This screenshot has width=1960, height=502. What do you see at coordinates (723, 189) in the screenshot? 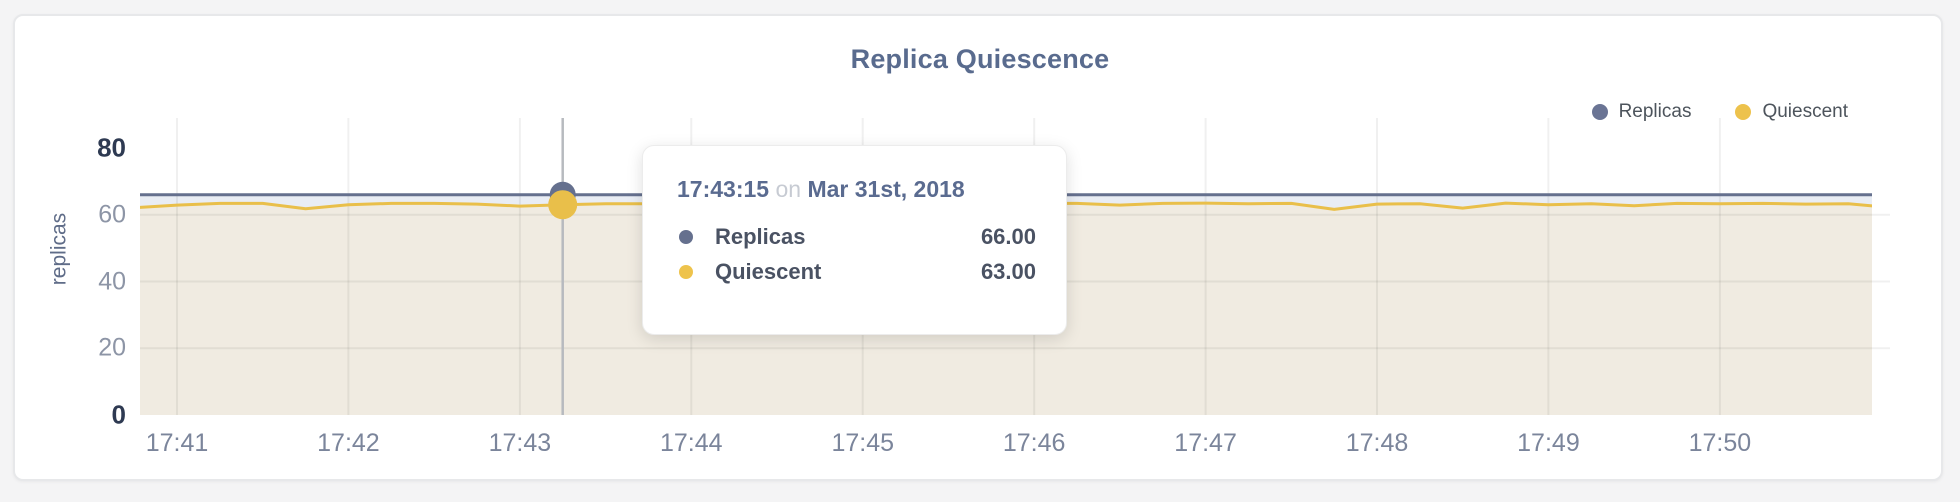
I see `tooltip-time: 17:43:15` at bounding box center [723, 189].